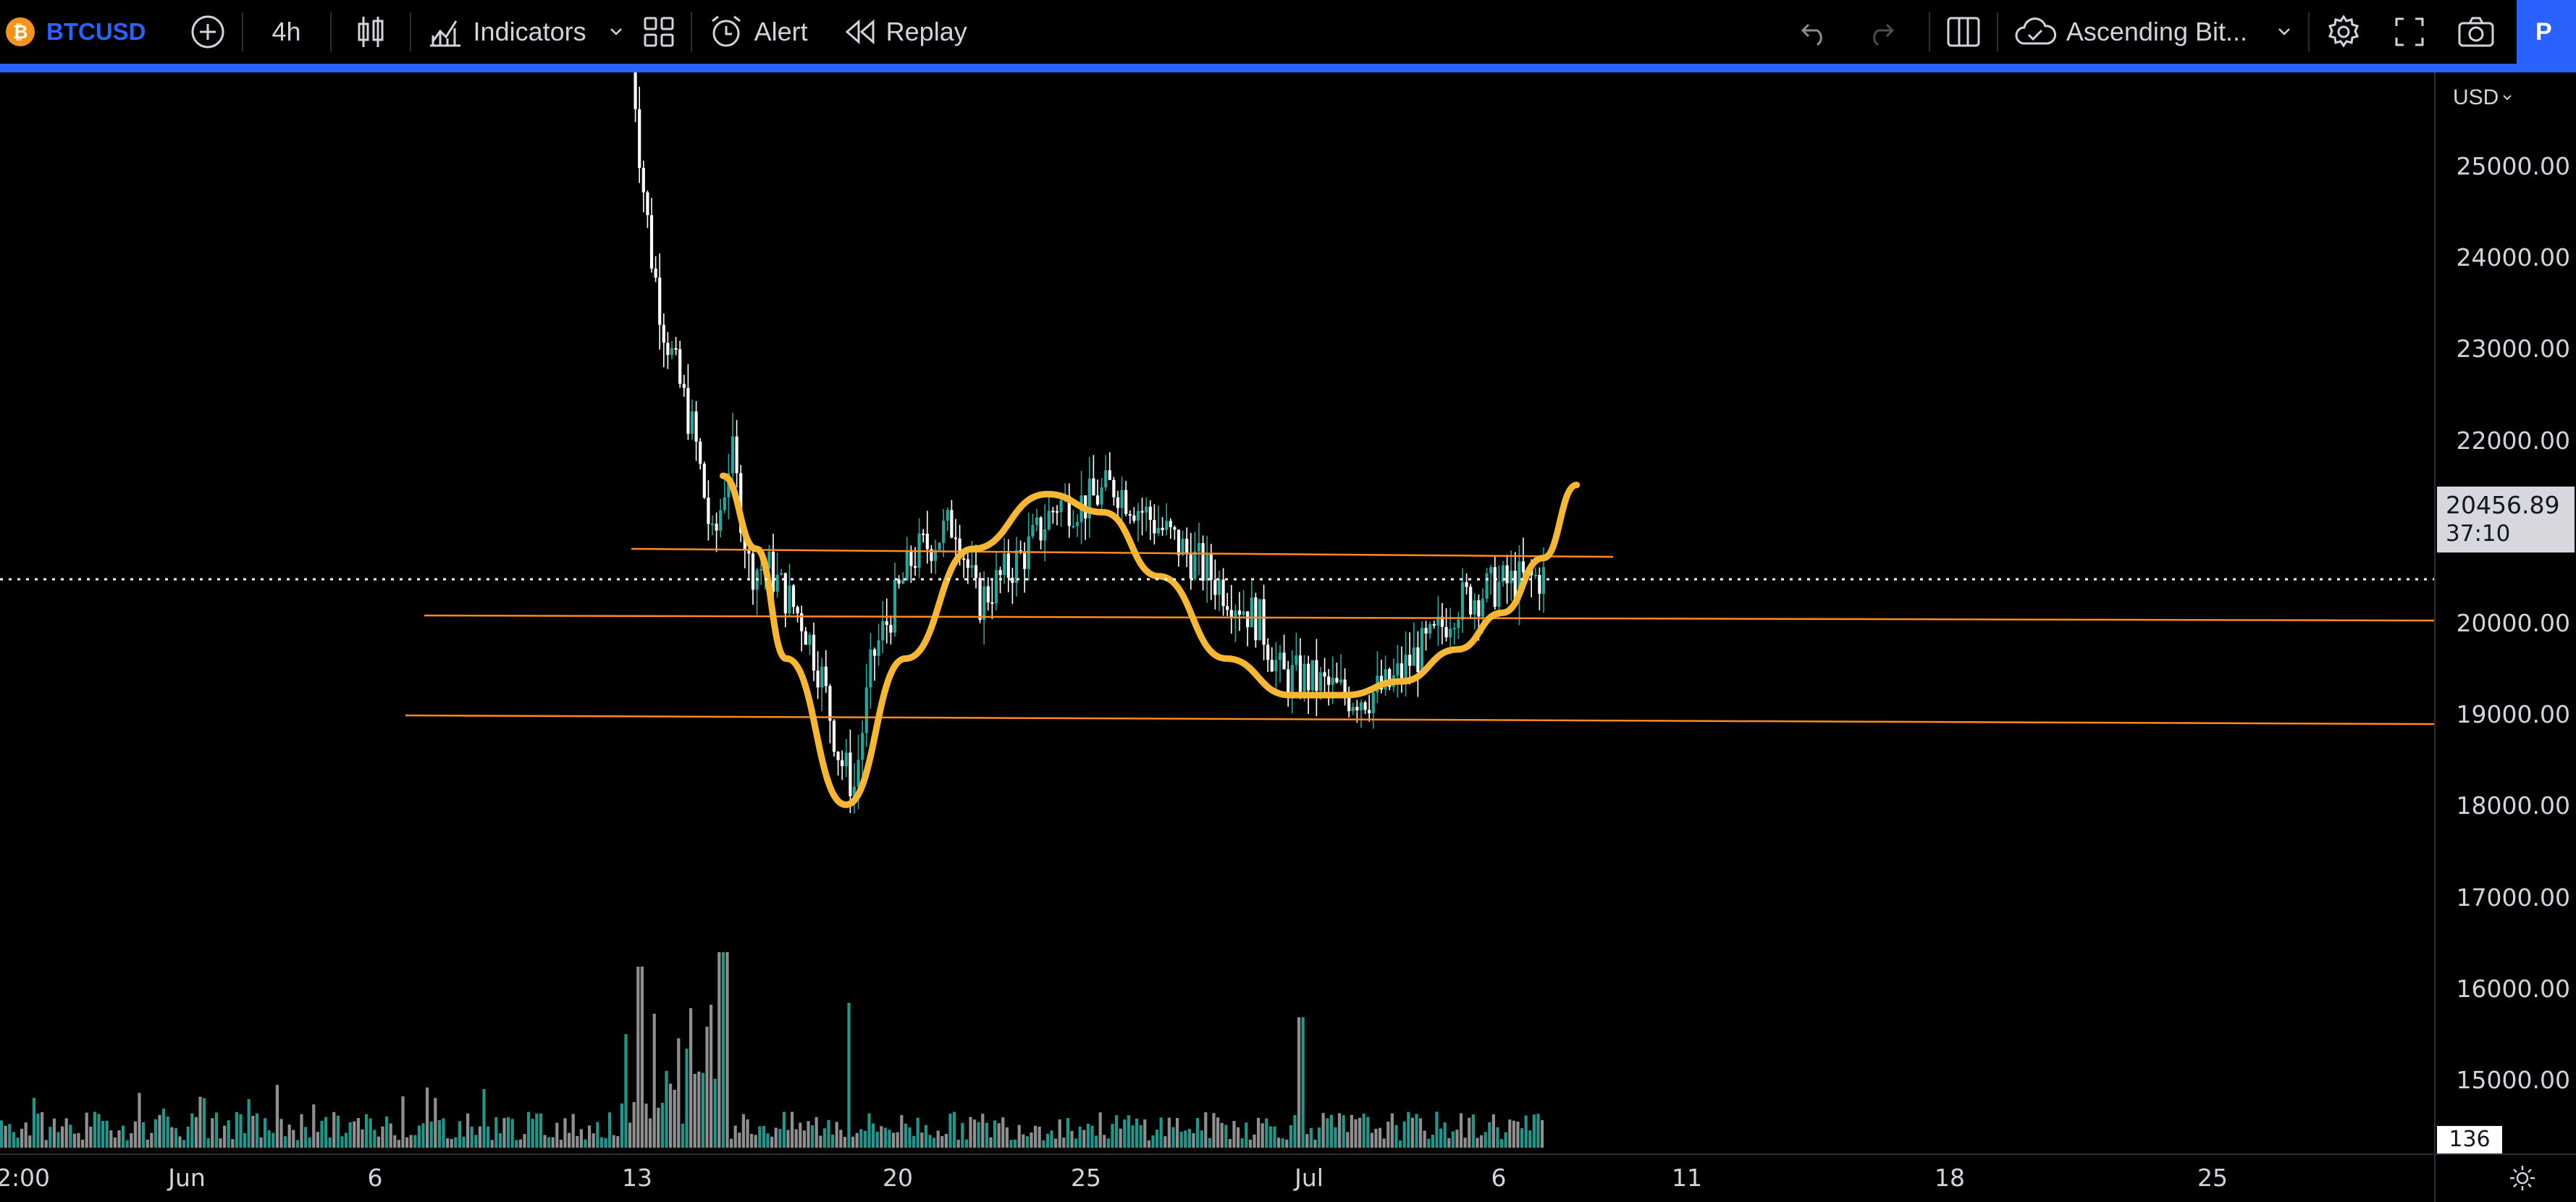 This screenshot has height=1202, width=2576. What do you see at coordinates (1499, 1178) in the screenshot?
I see `time-tick-label: 6` at bounding box center [1499, 1178].